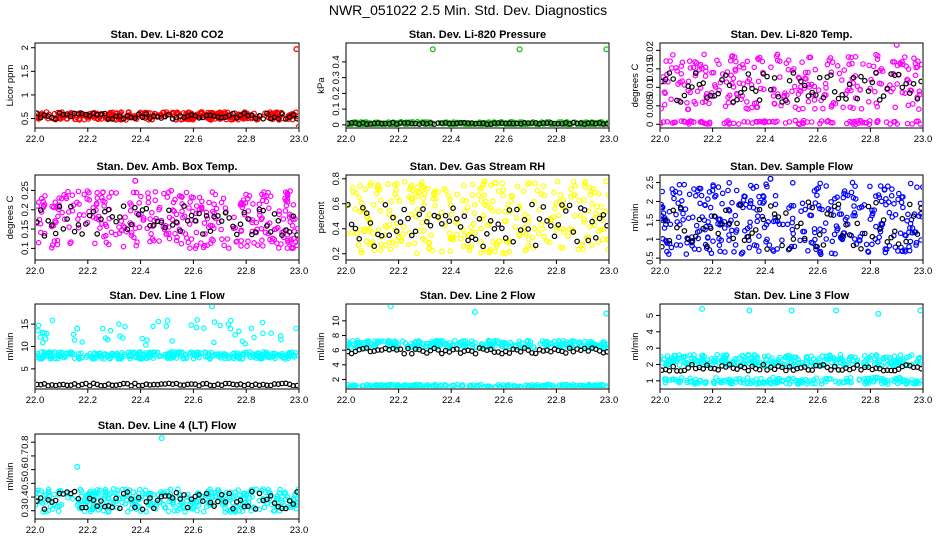  What do you see at coordinates (650, 201) in the screenshot?
I see `y-tick-label: 2` at bounding box center [650, 201].